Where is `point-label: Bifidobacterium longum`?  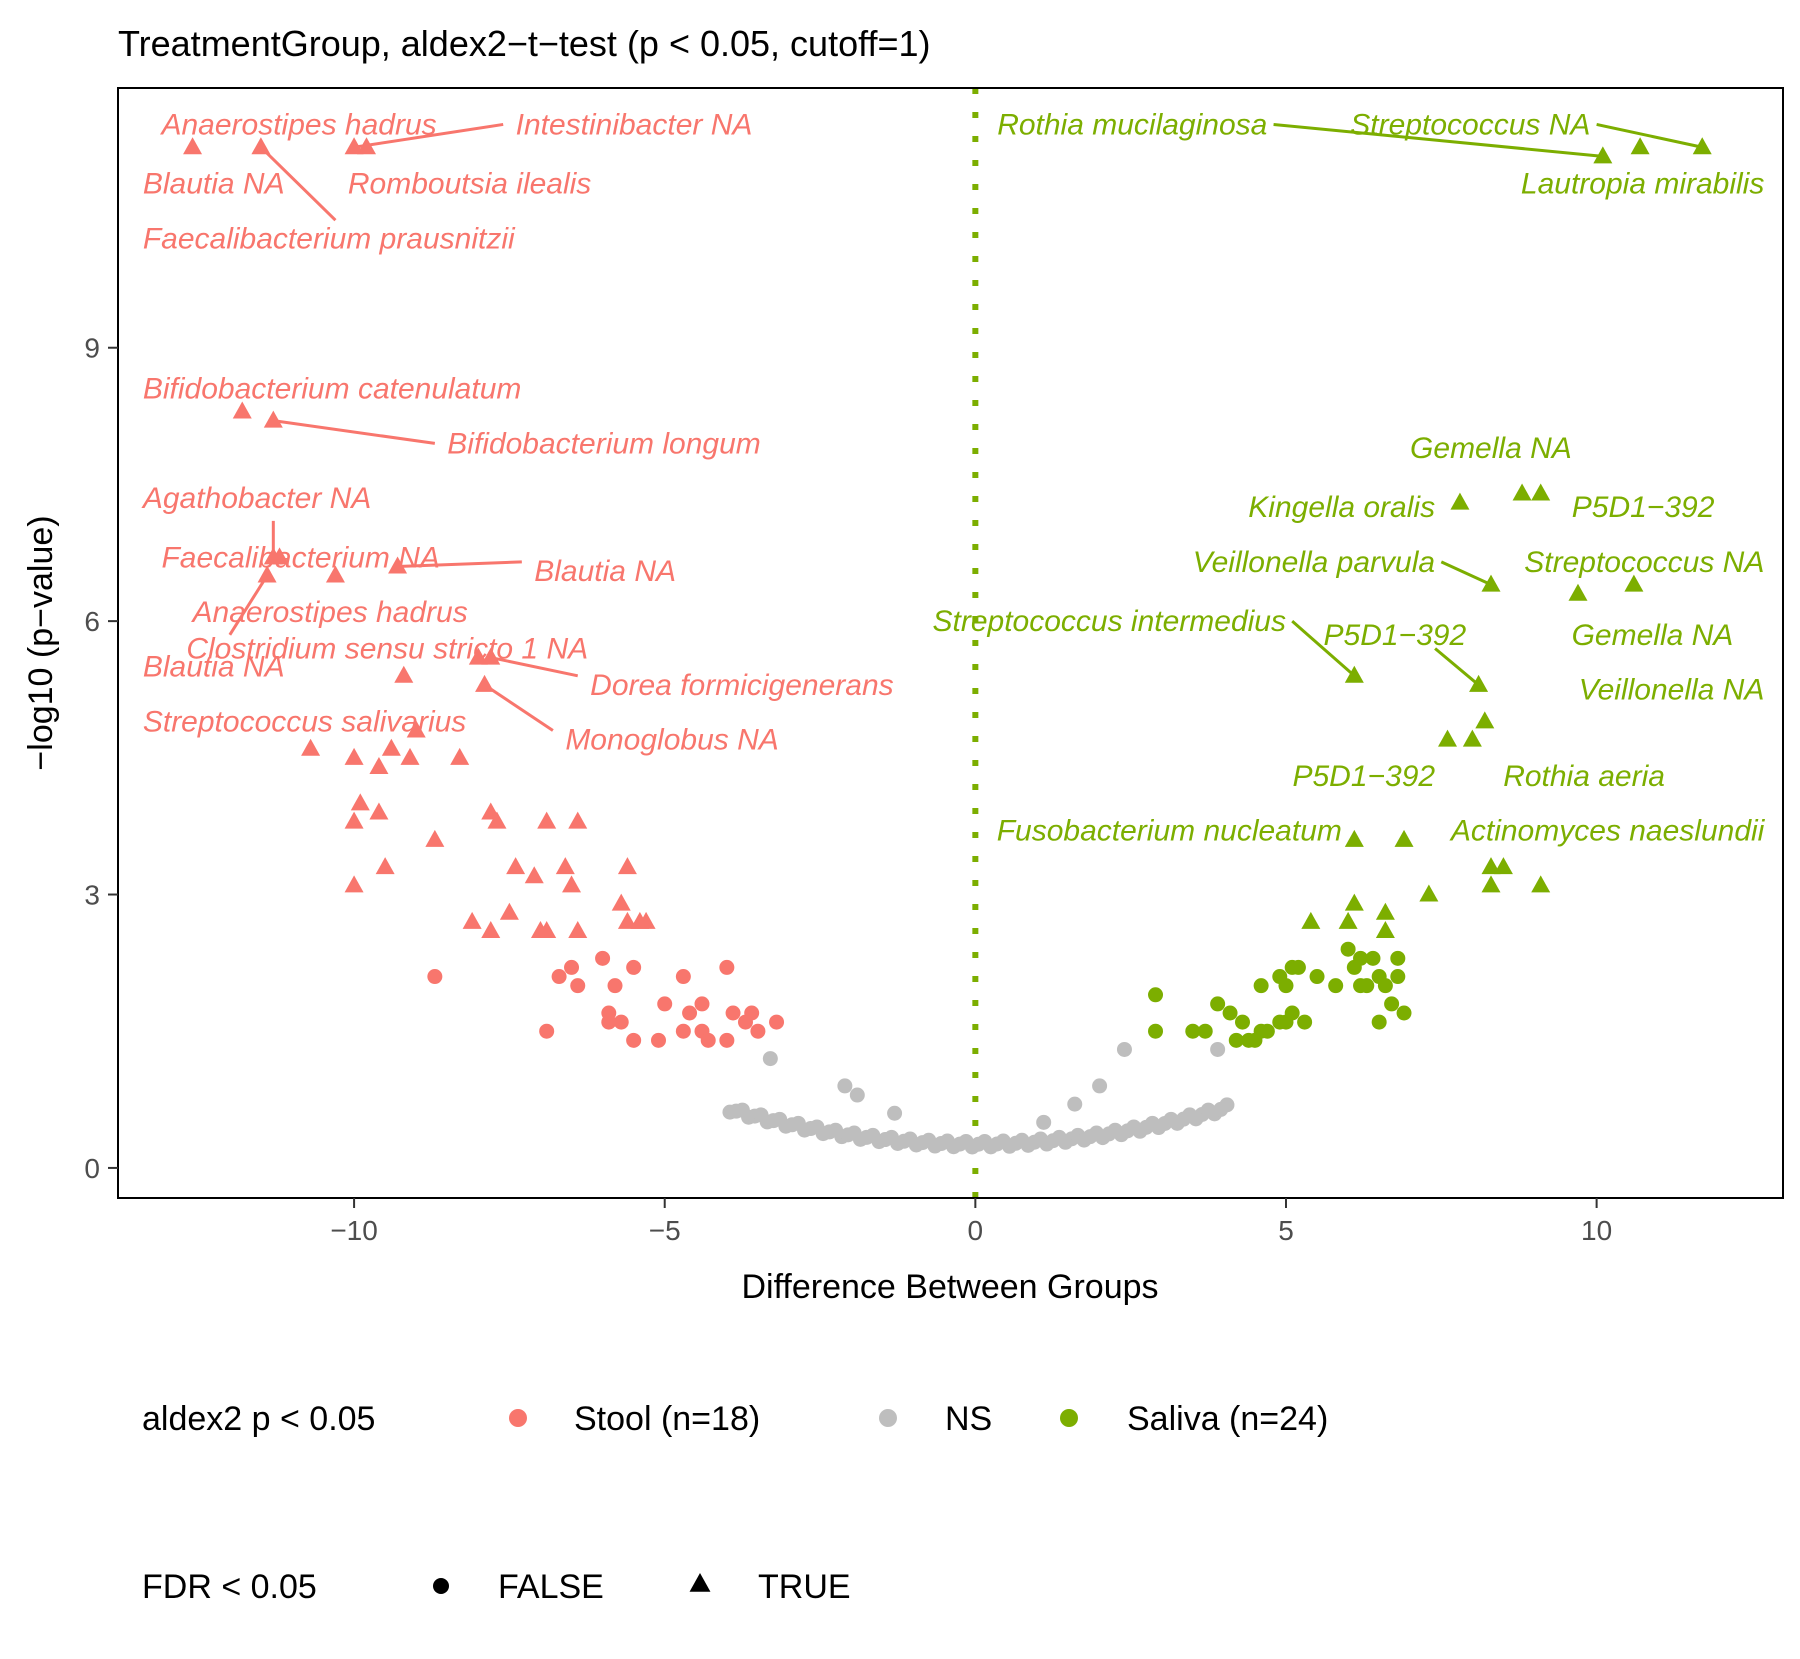
point-label: Bifidobacterium longum is located at coordinates (604, 443).